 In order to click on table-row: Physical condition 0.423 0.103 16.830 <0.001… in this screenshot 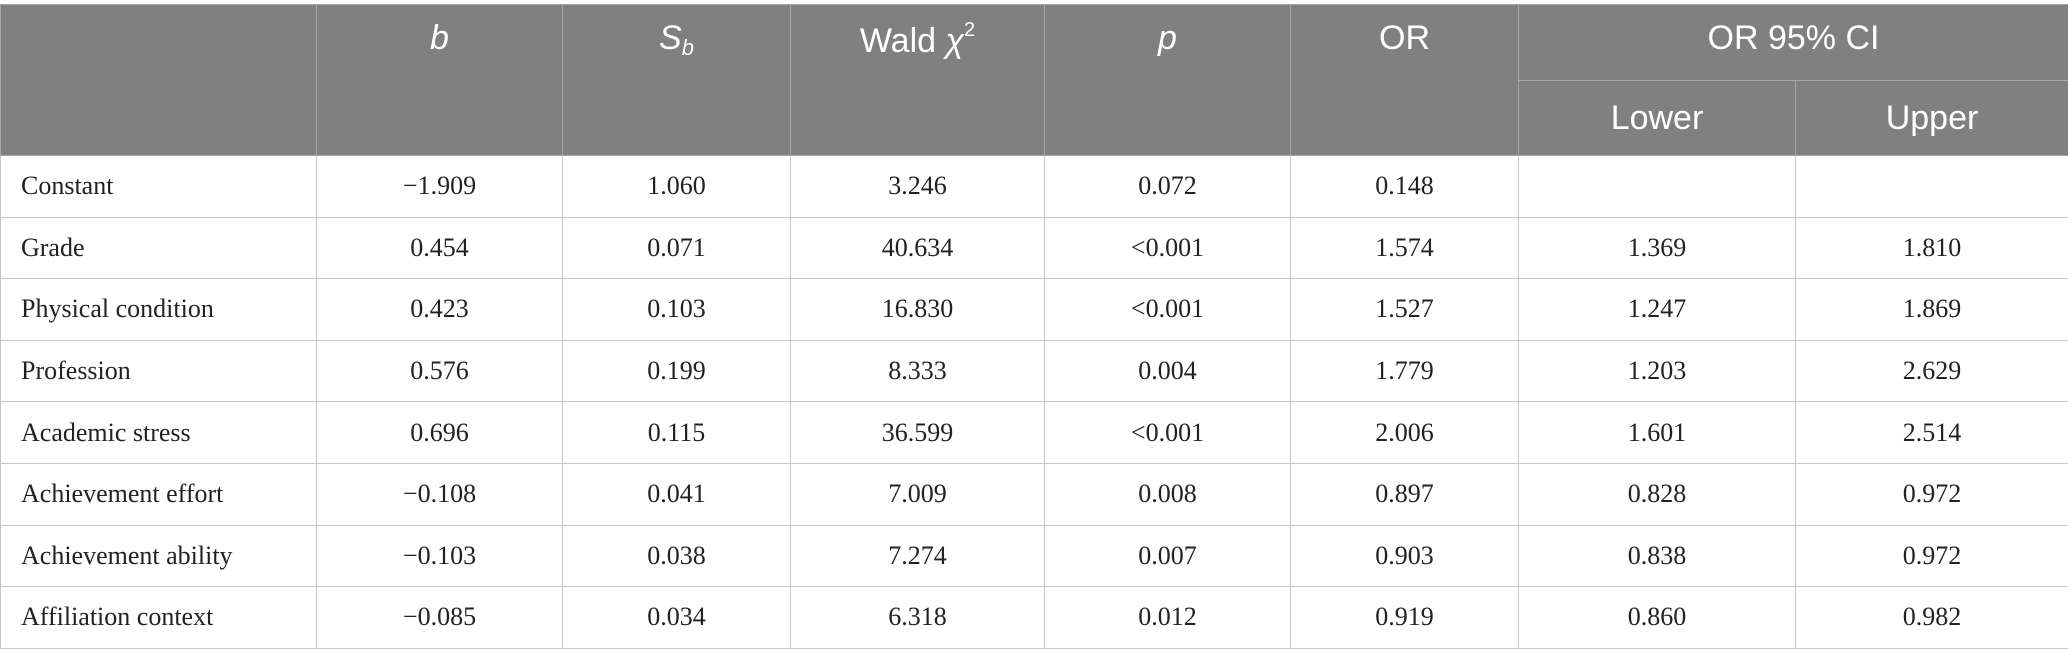, I will do `click(1034, 309)`.